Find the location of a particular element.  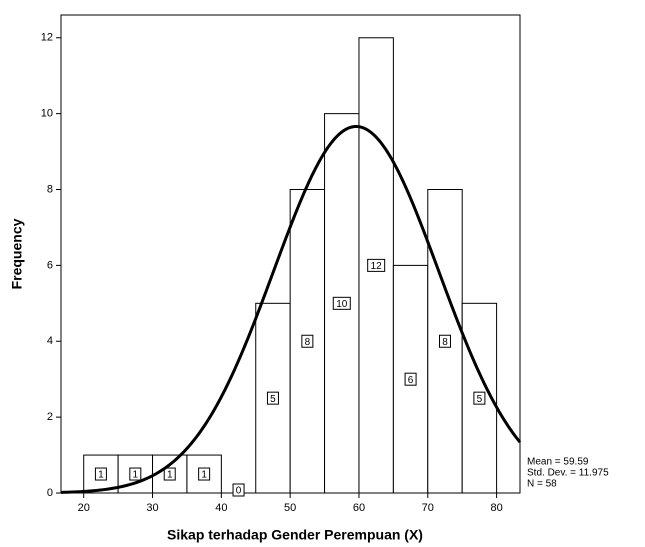

y-tick-label: 0 is located at coordinates (50, 493).